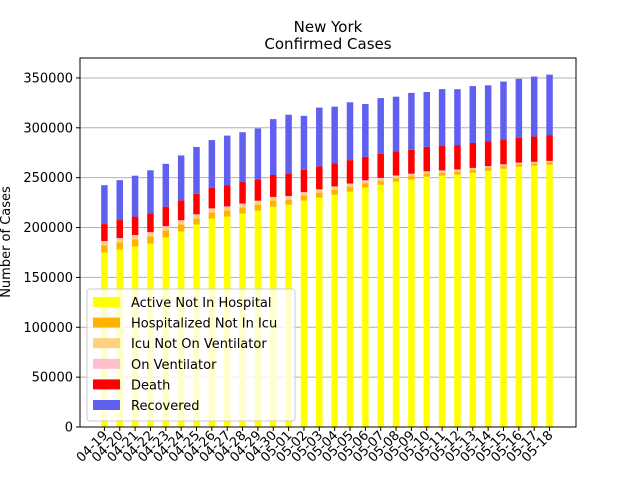 The height and width of the screenshot is (480, 640). Describe the element at coordinates (150, 385) in the screenshot. I see `legend-label: Death` at that location.